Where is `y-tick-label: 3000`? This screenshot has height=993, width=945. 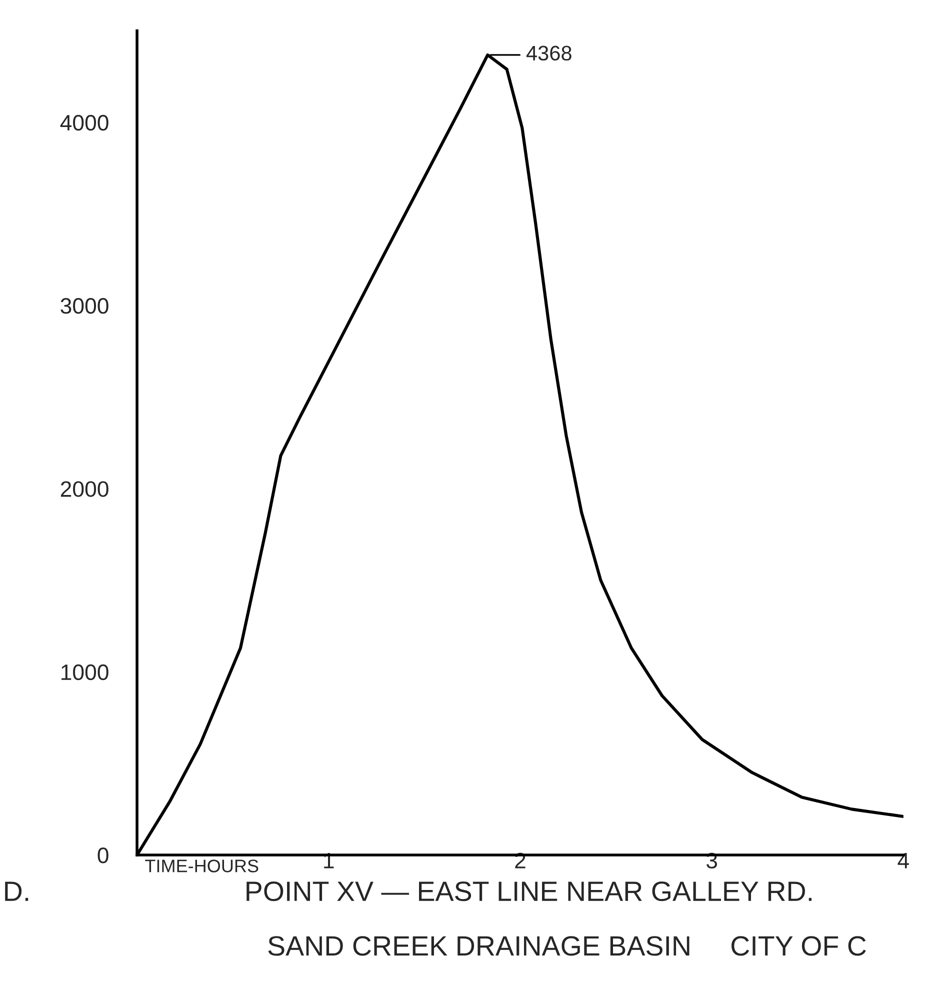 y-tick-label: 3000 is located at coordinates (84, 306).